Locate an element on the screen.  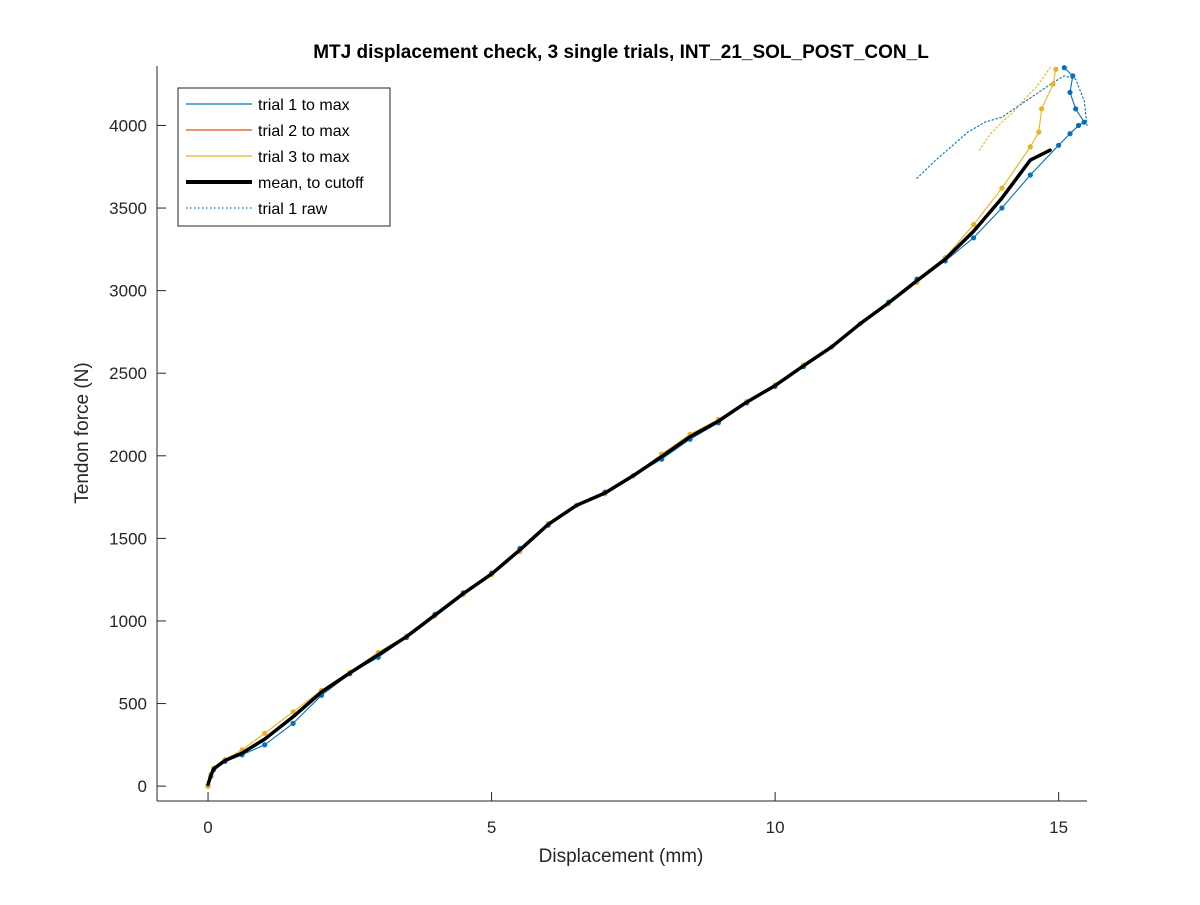
legend-box is located at coordinates (284, 157).